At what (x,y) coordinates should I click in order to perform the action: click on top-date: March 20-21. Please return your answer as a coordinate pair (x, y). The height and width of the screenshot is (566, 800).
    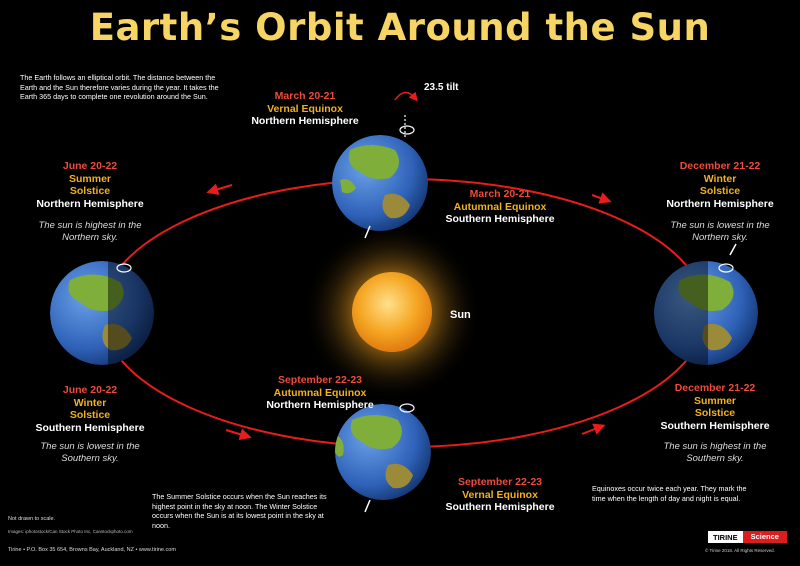
    Looking at the image, I should click on (305, 96).